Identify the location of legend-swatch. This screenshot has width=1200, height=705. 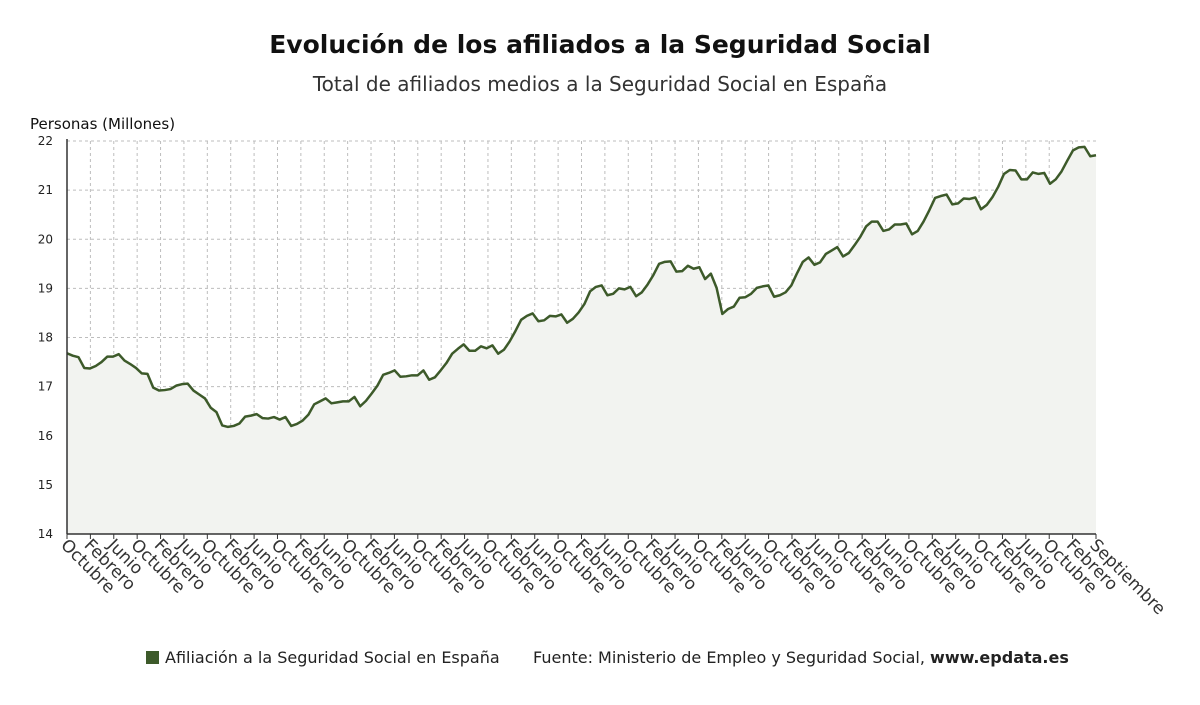
(152, 657).